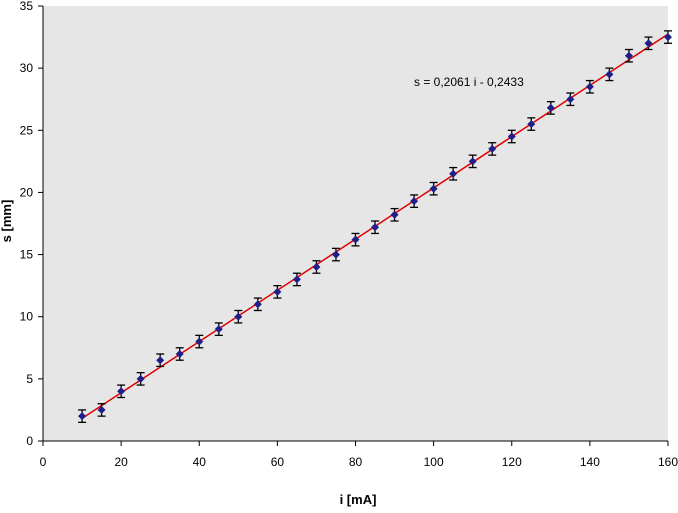 This screenshot has height=513, width=678. Describe the element at coordinates (27, 192) in the screenshot. I see `y-tick-label: 20` at that location.